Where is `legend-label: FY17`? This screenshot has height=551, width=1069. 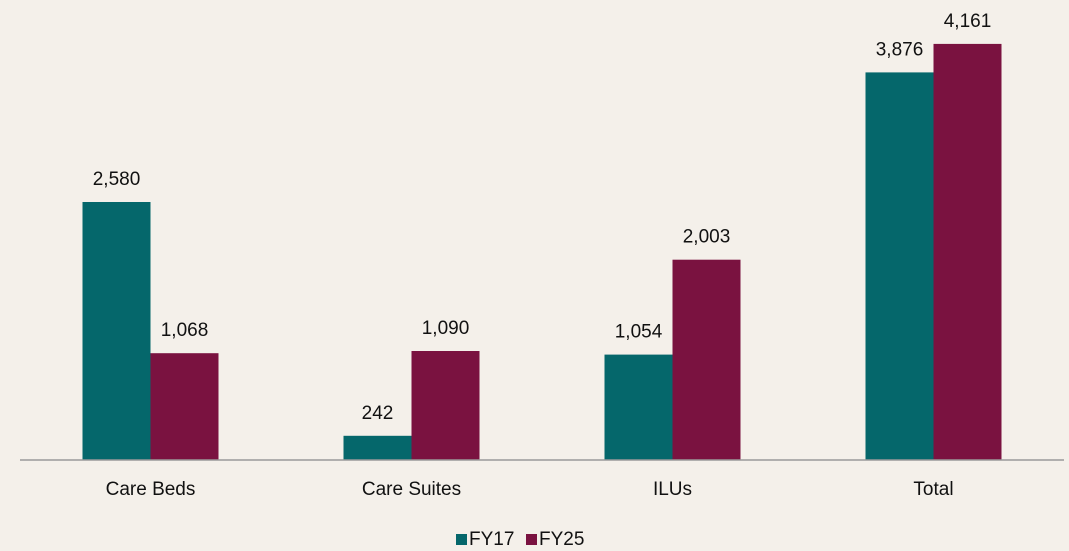
legend-label: FY17 is located at coordinates (491, 539).